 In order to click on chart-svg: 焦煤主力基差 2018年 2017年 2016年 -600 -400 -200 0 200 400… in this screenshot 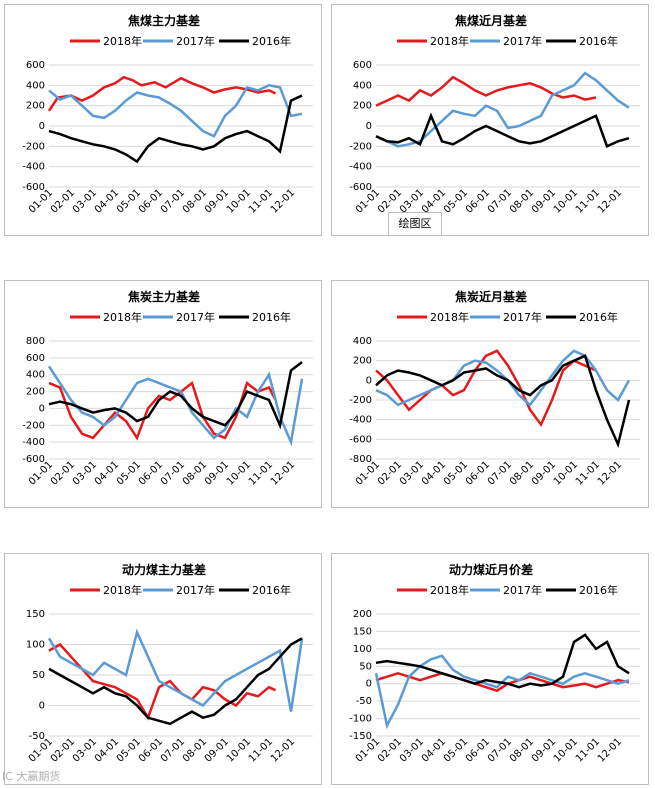, I will do `click(167, 114)`.